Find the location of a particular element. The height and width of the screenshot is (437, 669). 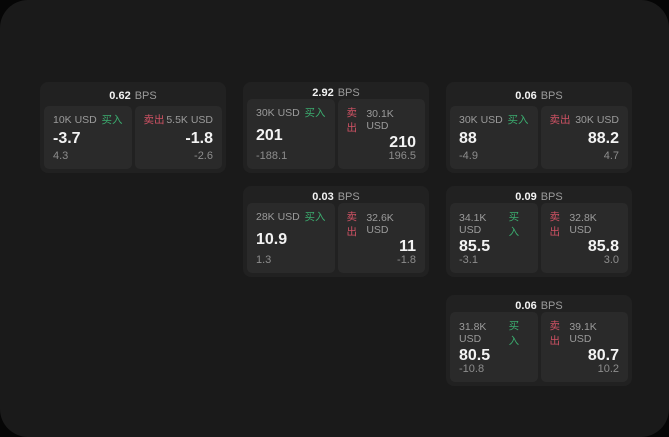

sell-notional: 32.6K USD is located at coordinates (380, 224).